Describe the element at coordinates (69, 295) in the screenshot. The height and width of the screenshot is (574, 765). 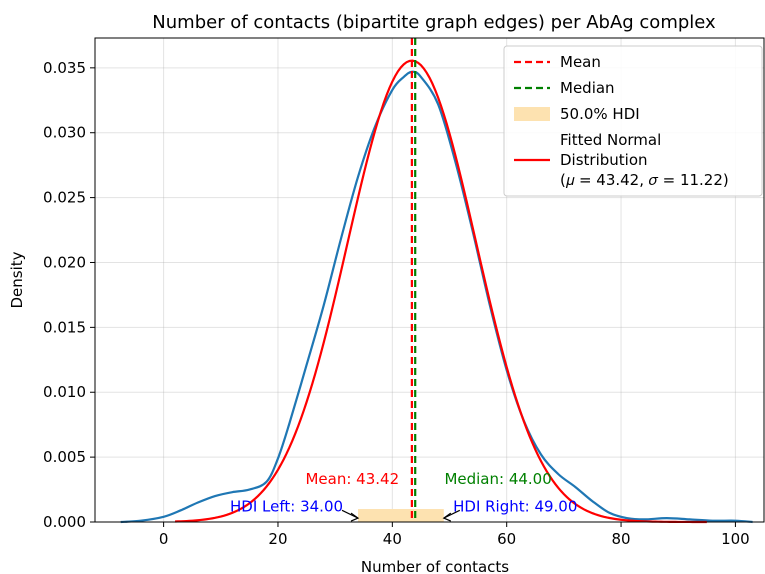
I see `y-ticks: 0.000 0.005 0.010 0.015 0.020 0.025 0.030 0.035` at that location.